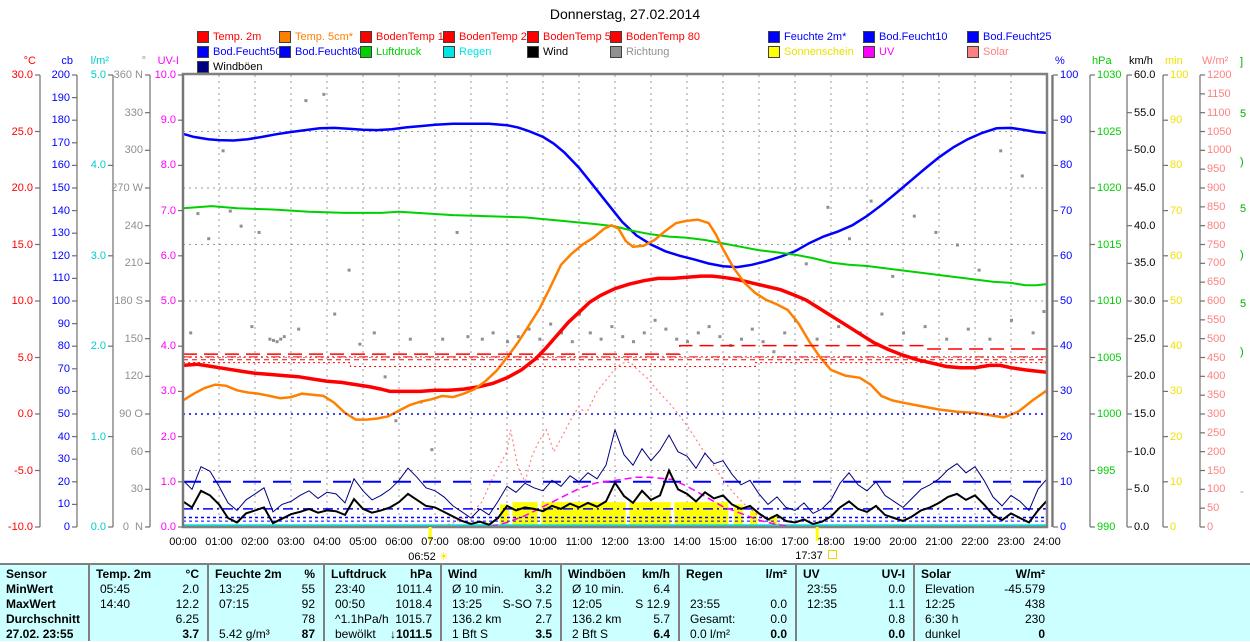 The height and width of the screenshot is (642, 1250). What do you see at coordinates (1145, 150) in the screenshot?
I see `axis-tick-label-kmh: 50.0` at bounding box center [1145, 150].